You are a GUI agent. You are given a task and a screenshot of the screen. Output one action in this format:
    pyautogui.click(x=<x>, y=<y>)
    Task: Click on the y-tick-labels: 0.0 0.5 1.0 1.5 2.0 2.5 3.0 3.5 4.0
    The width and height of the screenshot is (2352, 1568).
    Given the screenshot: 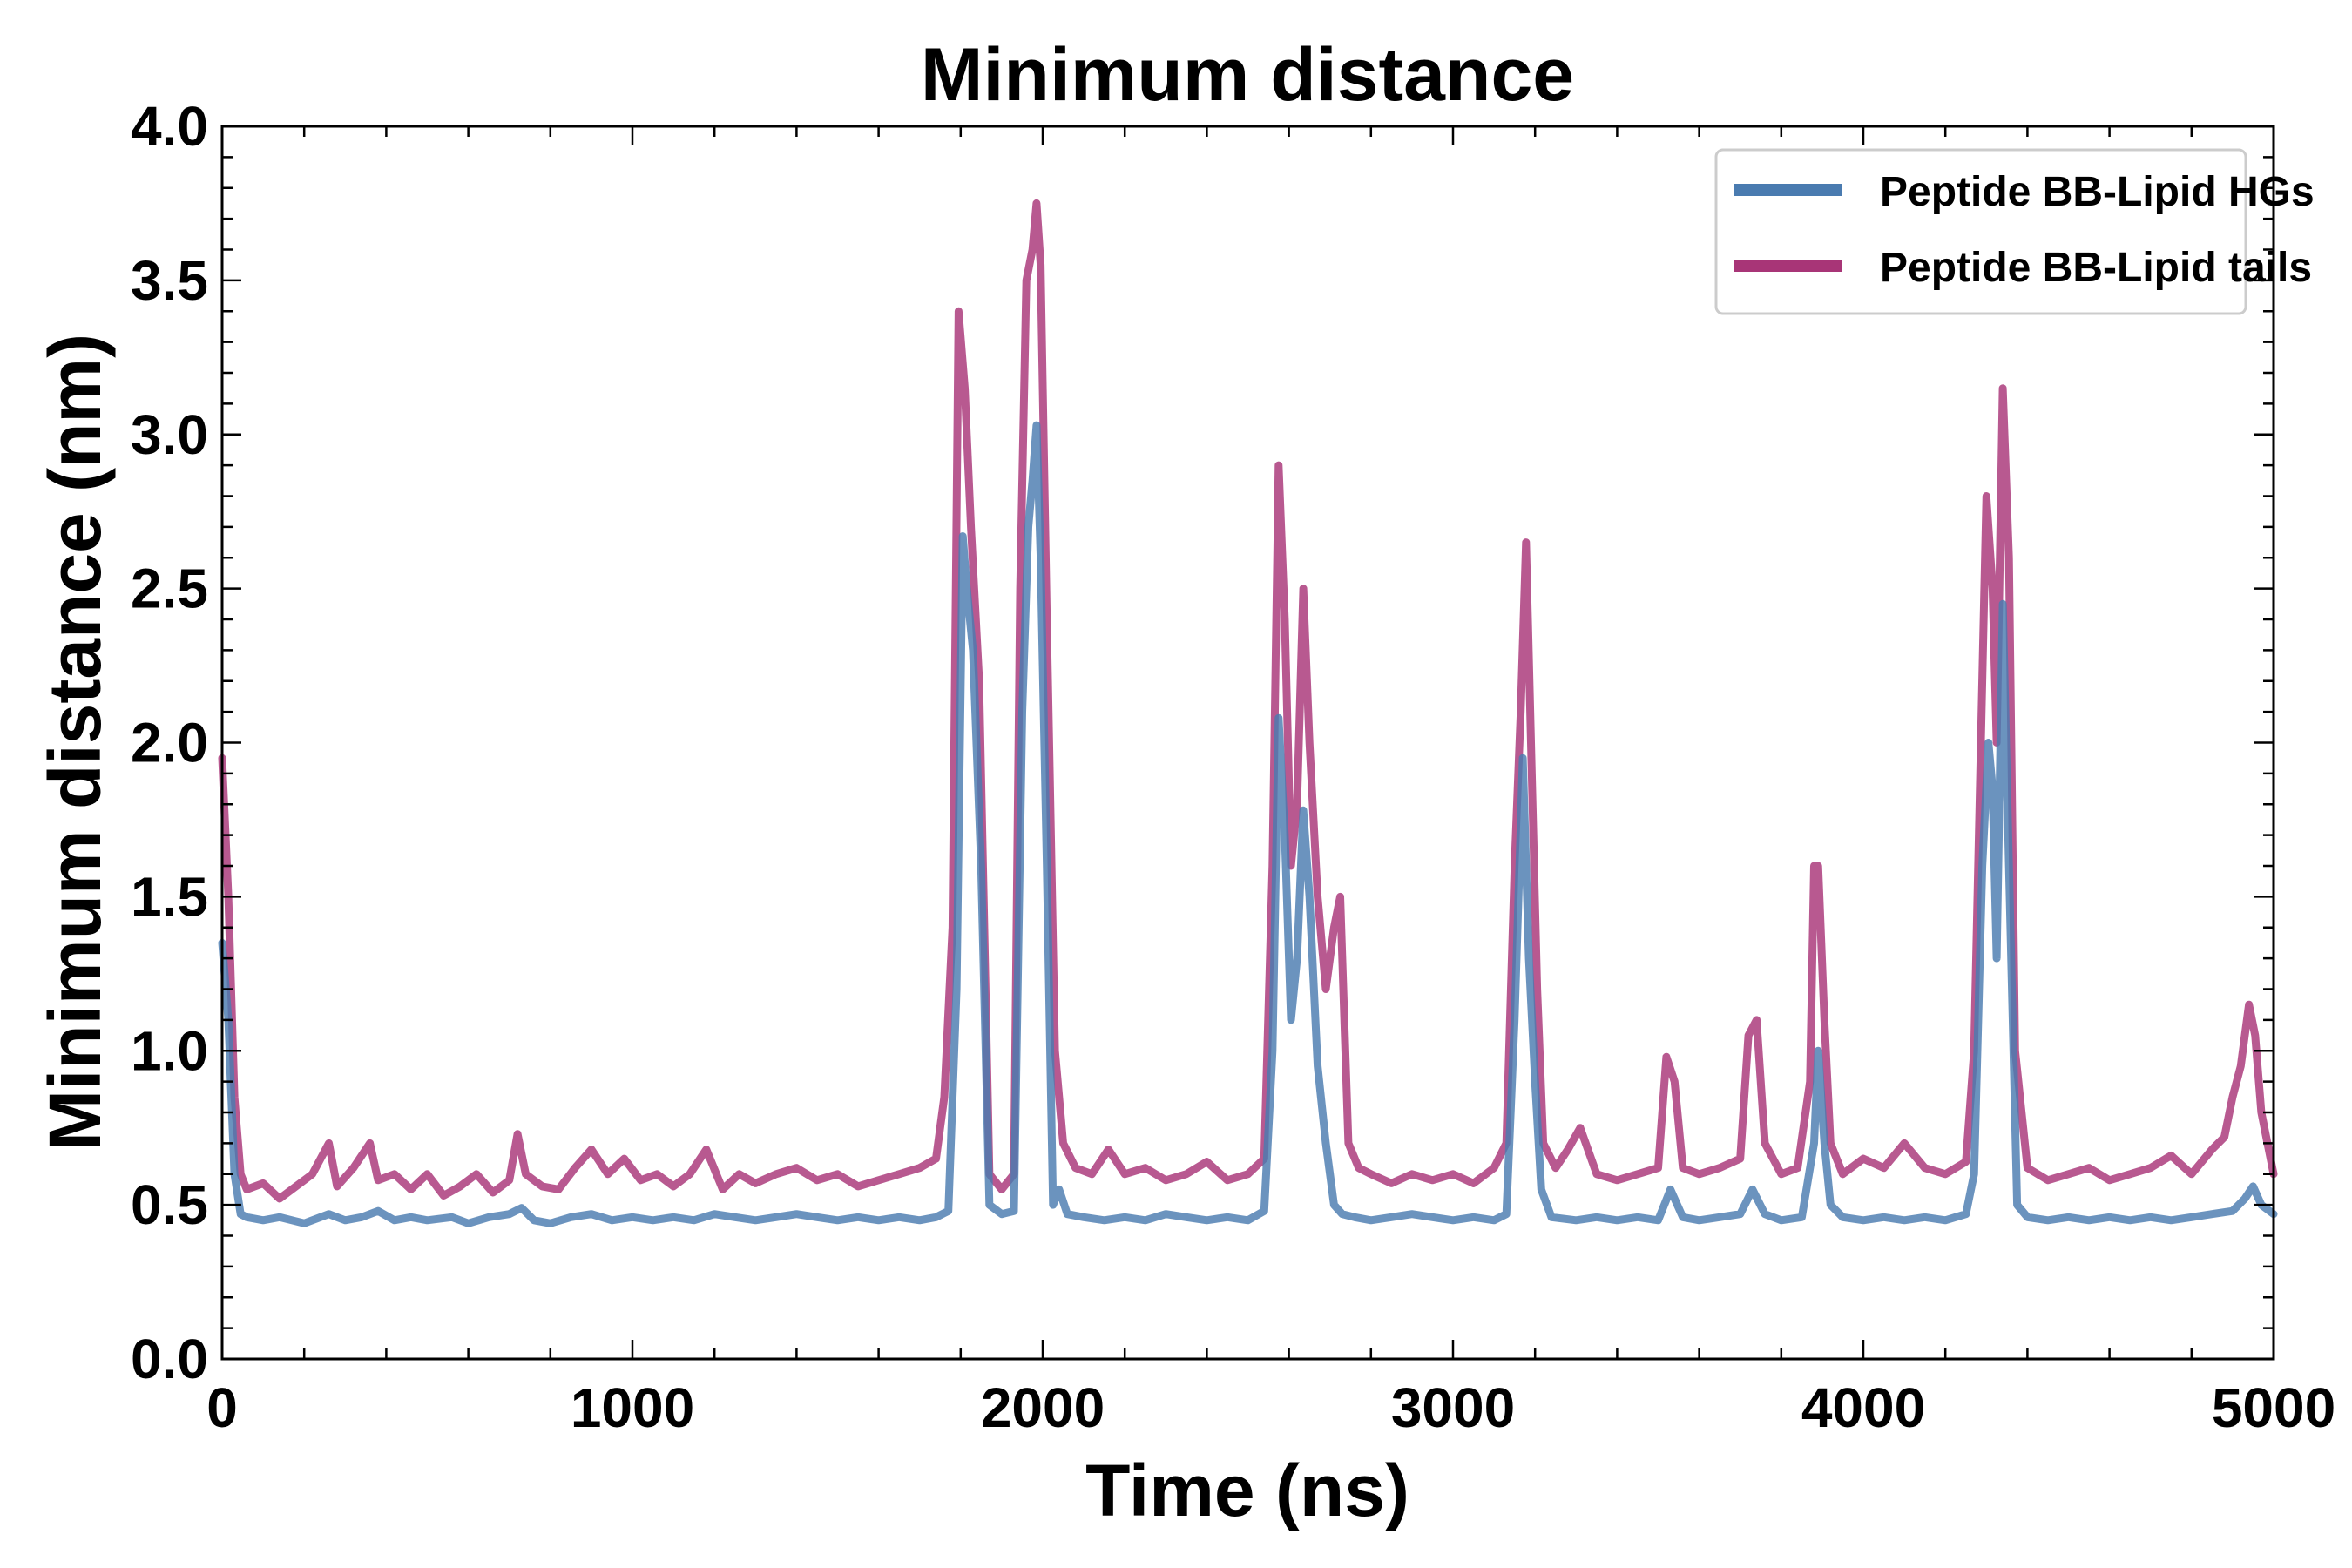 What is the action you would take?
    pyautogui.click(x=169, y=742)
    